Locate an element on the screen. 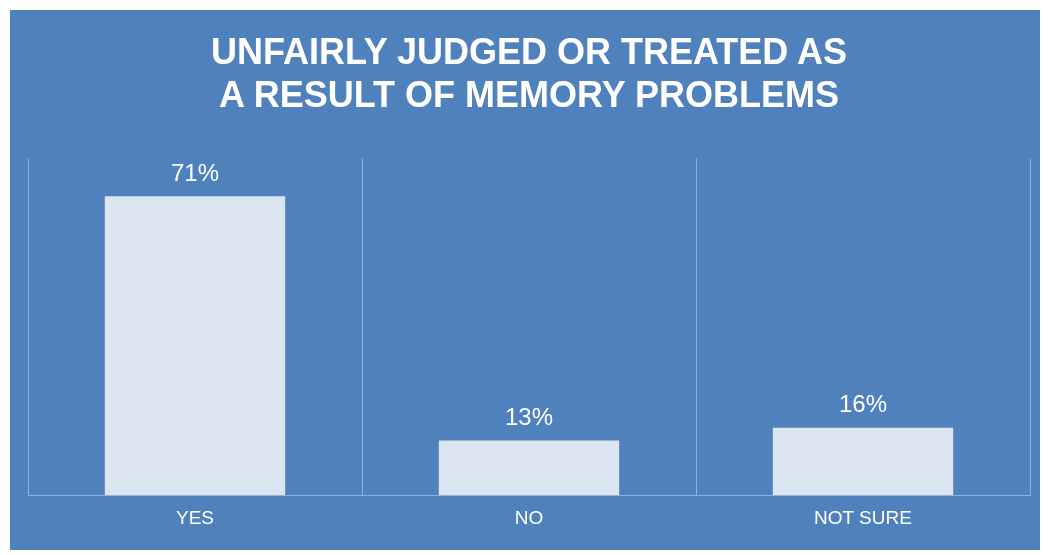 The image size is (1048, 555). data-label: 71% is located at coordinates (195, 172).